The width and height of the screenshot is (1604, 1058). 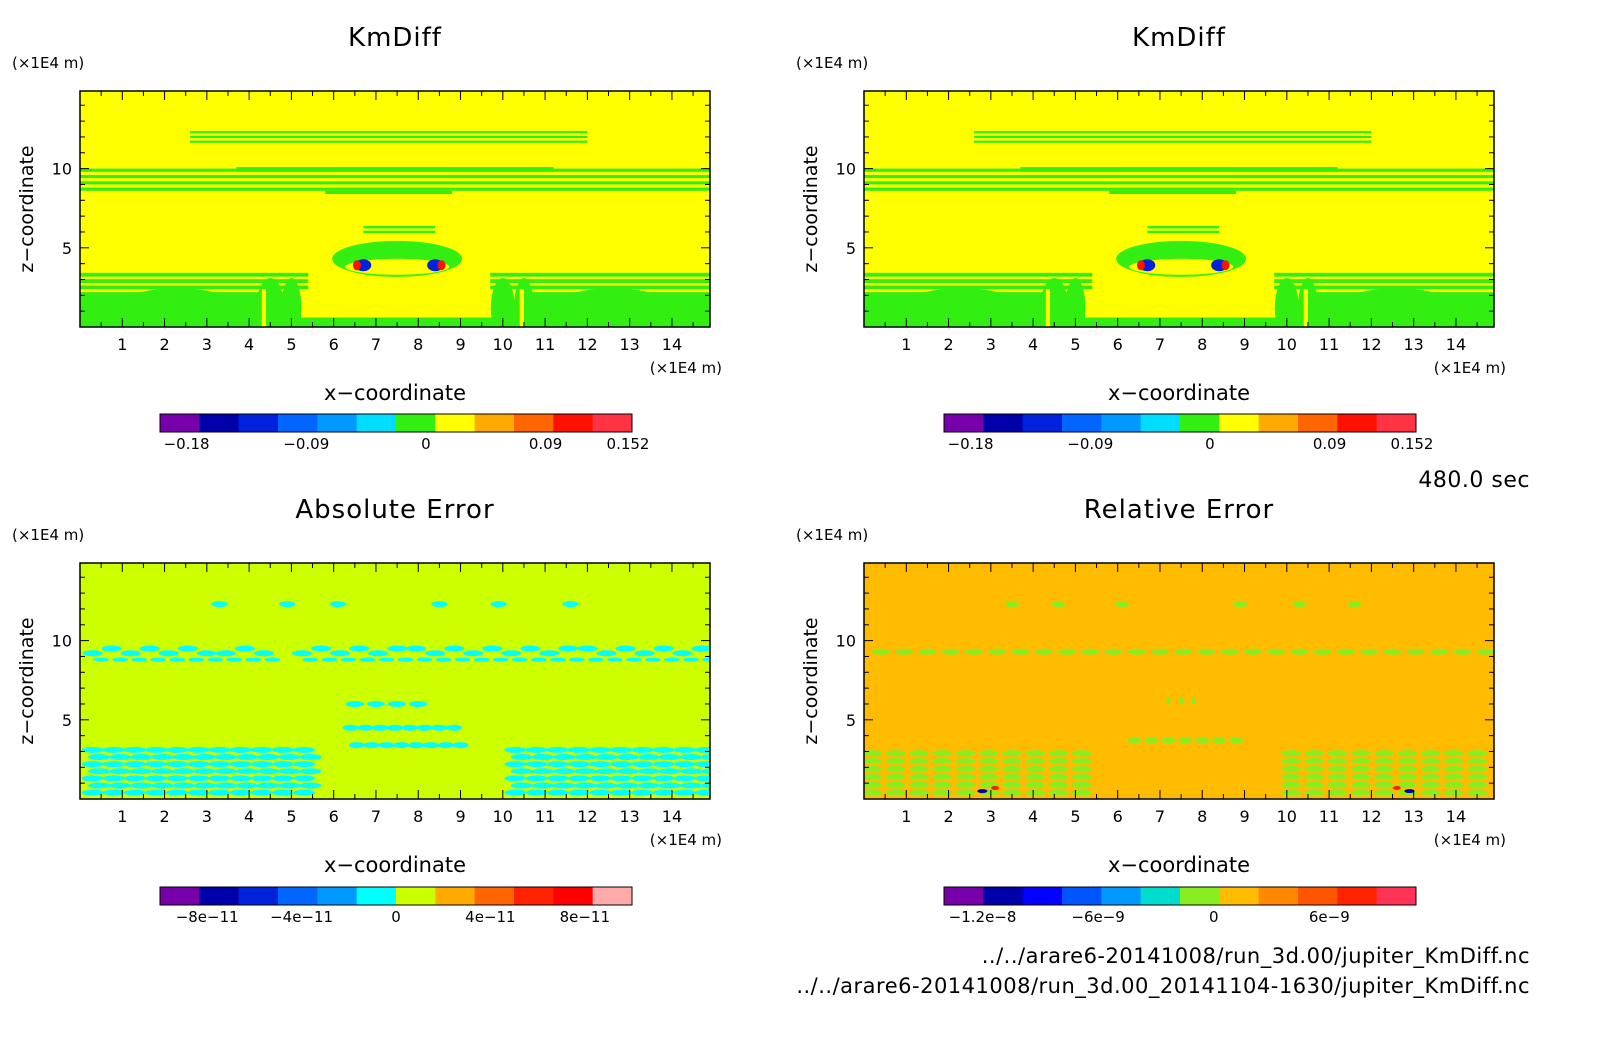 I want to click on x-tick-label: 3, so click(x=991, y=344).